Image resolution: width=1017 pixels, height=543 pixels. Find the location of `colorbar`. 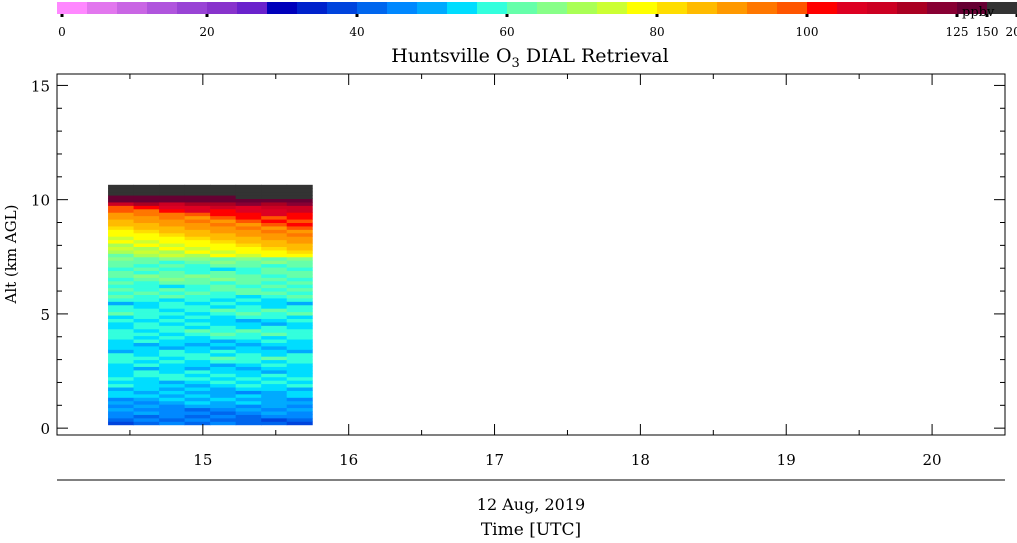

colorbar is located at coordinates (537, 8).